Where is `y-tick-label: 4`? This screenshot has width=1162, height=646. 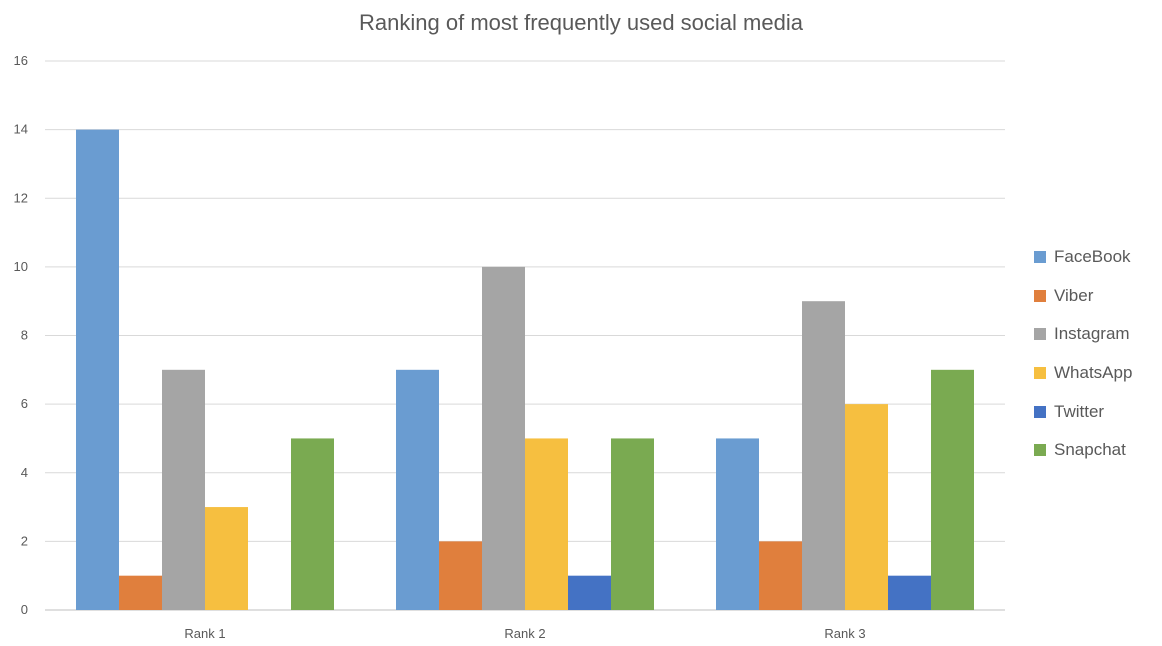
y-tick-label: 4 is located at coordinates (24, 472).